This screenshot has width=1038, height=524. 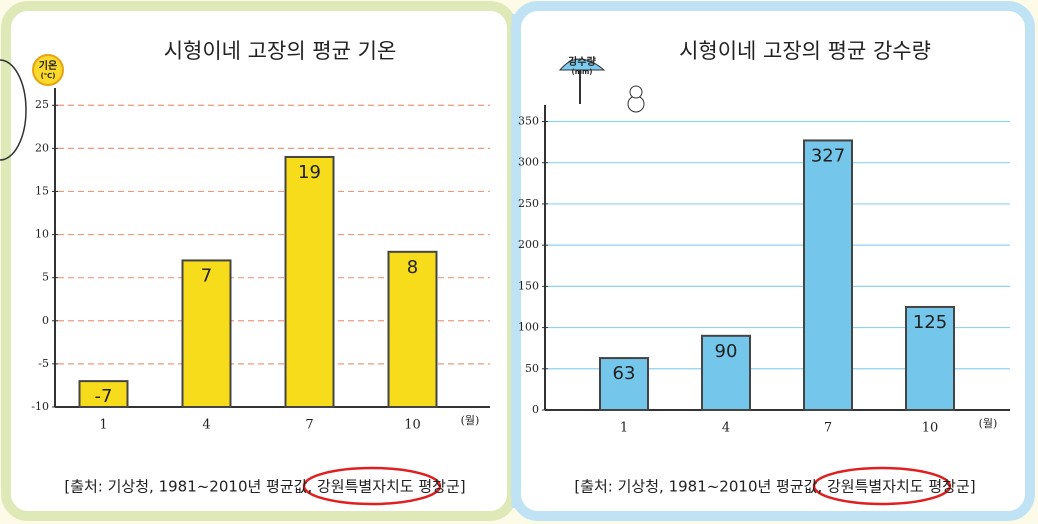 What do you see at coordinates (40, 406) in the screenshot?
I see `y-tick-label: -10` at bounding box center [40, 406].